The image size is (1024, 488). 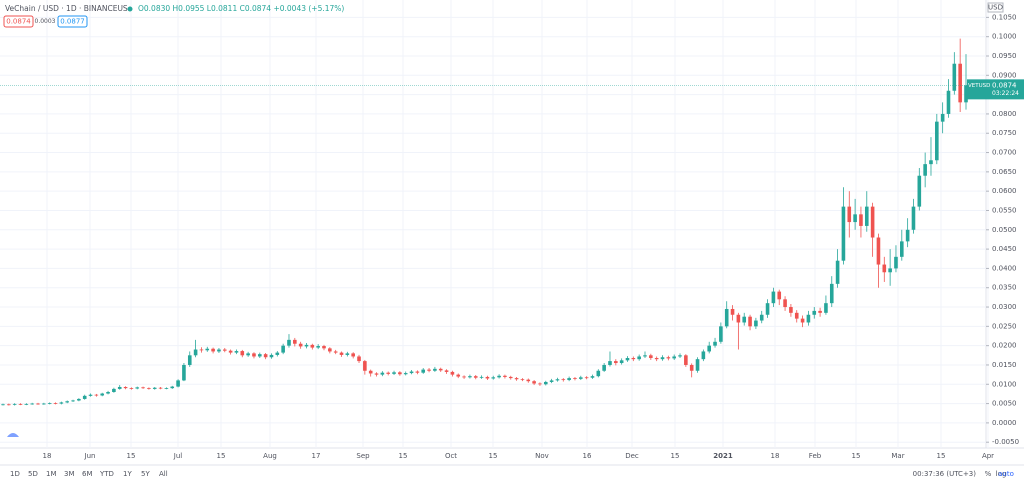 What do you see at coordinates (130, 9) in the screenshot?
I see `status-dot` at bounding box center [130, 9].